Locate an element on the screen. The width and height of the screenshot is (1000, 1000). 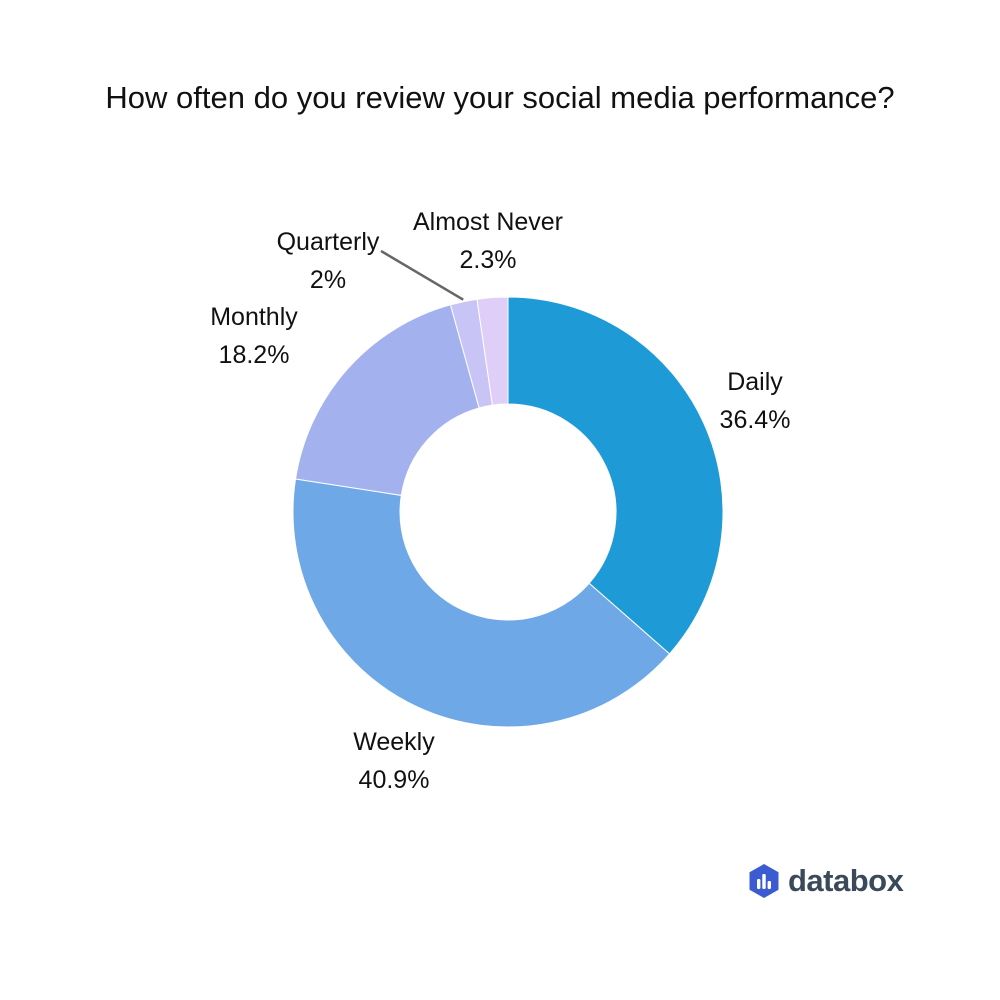
leader-lines is located at coordinates (422, 275).